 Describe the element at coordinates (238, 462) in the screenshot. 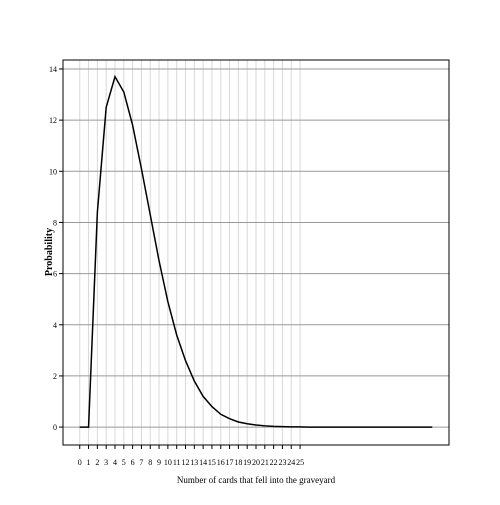

I see `x-tick-label: 18` at that location.